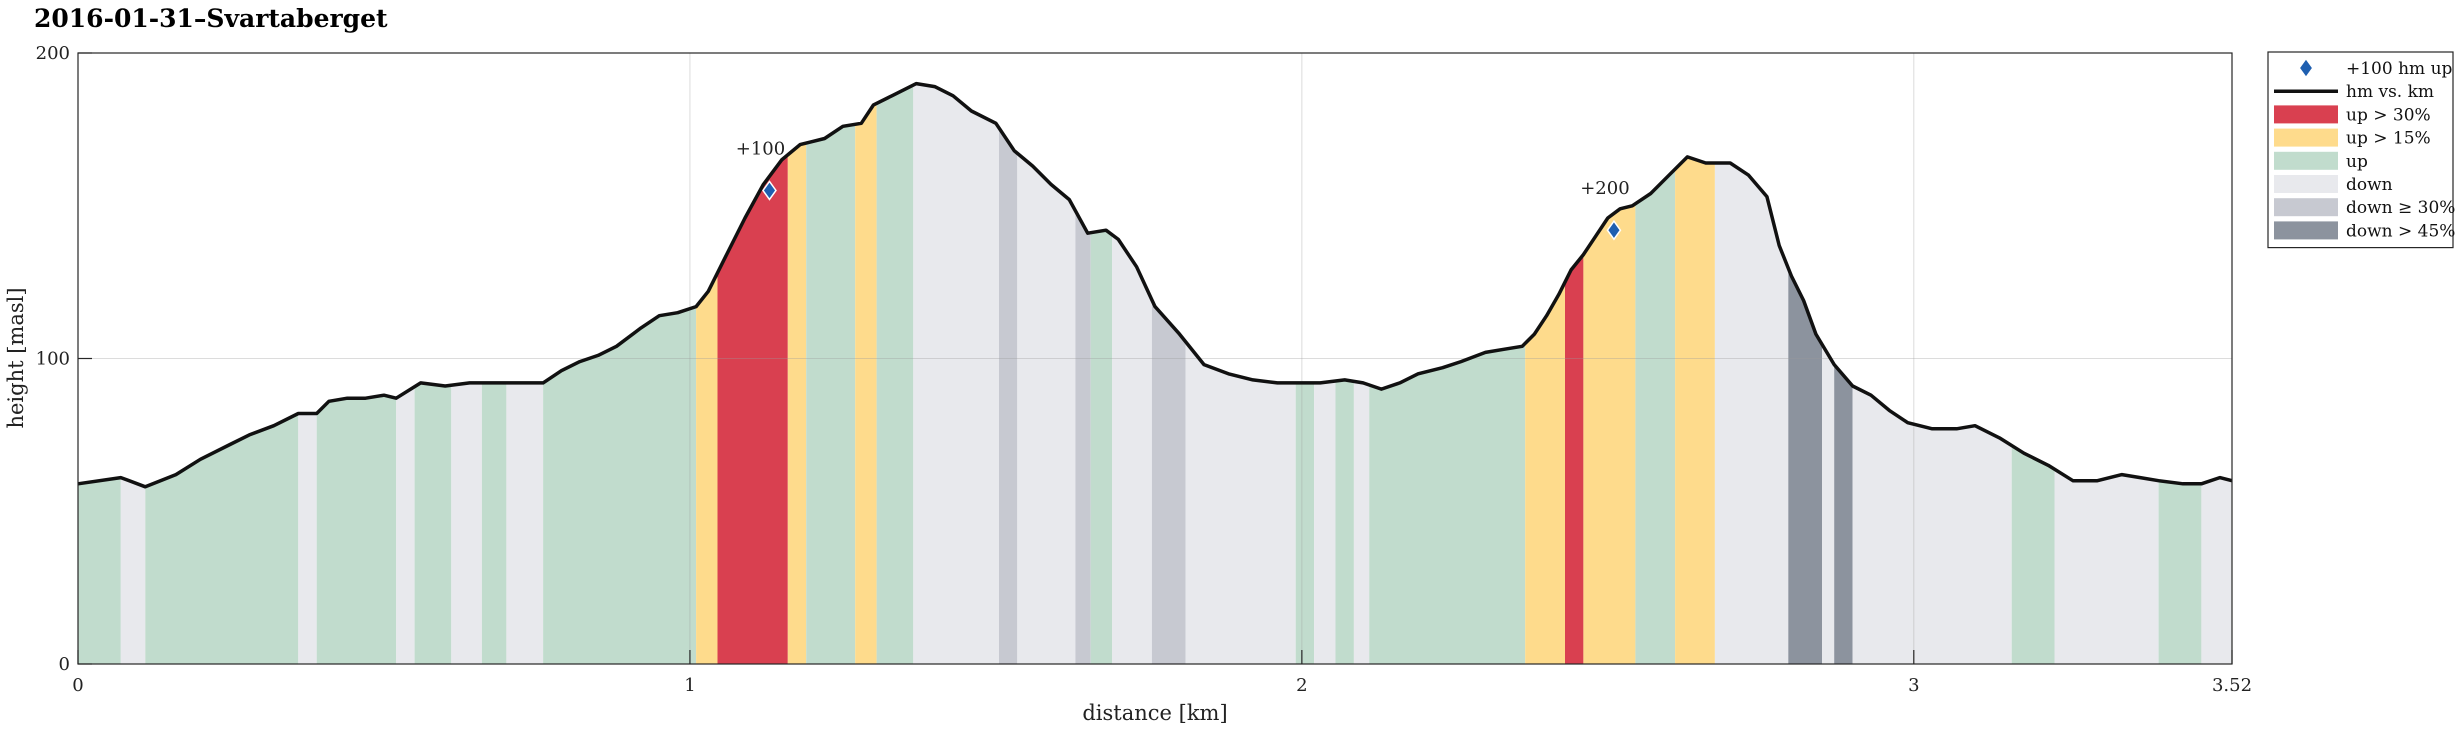 The height and width of the screenshot is (731, 2463). I want to click on legend-swatch-down30, so click(2306, 207).